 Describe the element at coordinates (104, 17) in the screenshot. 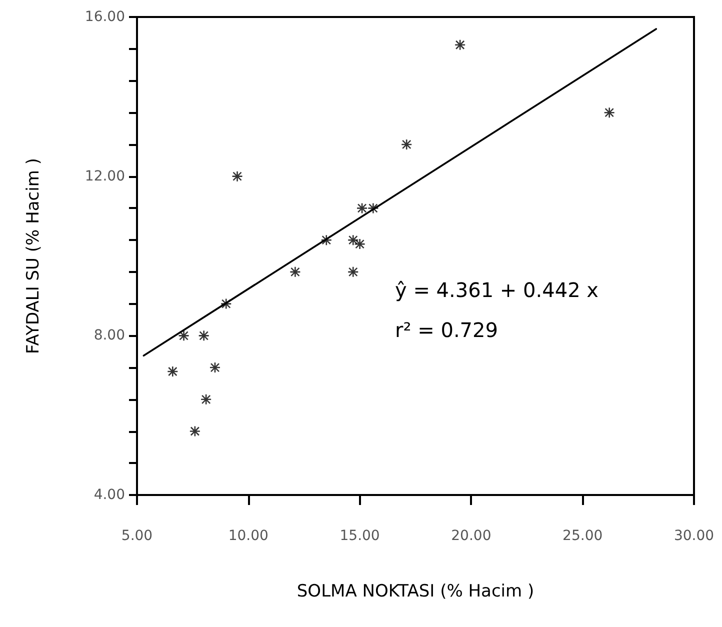

I see `y-tick-label: 16.00` at that location.